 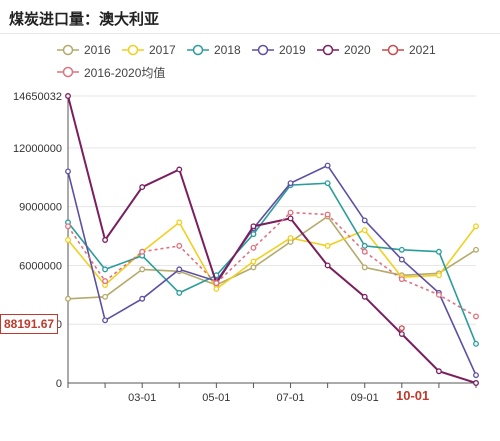 What do you see at coordinates (97, 50) in the screenshot?
I see `legend-label: 2016` at bounding box center [97, 50].